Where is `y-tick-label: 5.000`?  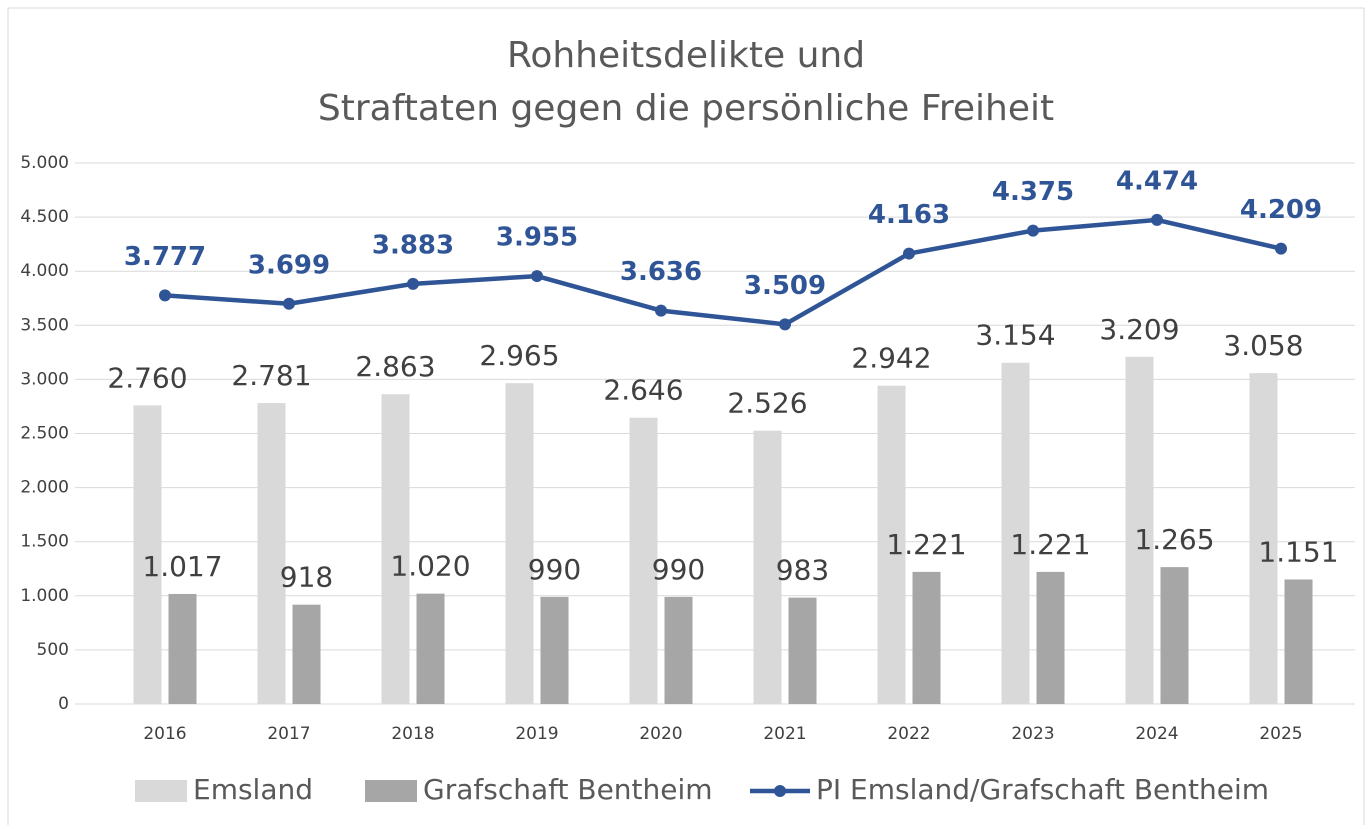 y-tick-label: 5.000 is located at coordinates (44, 163).